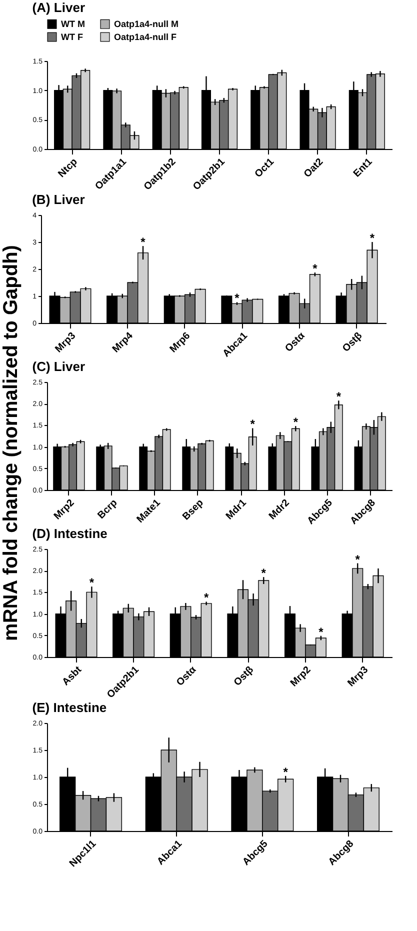 The image size is (417, 931). I want to click on legend-label: WT F, so click(72, 37).